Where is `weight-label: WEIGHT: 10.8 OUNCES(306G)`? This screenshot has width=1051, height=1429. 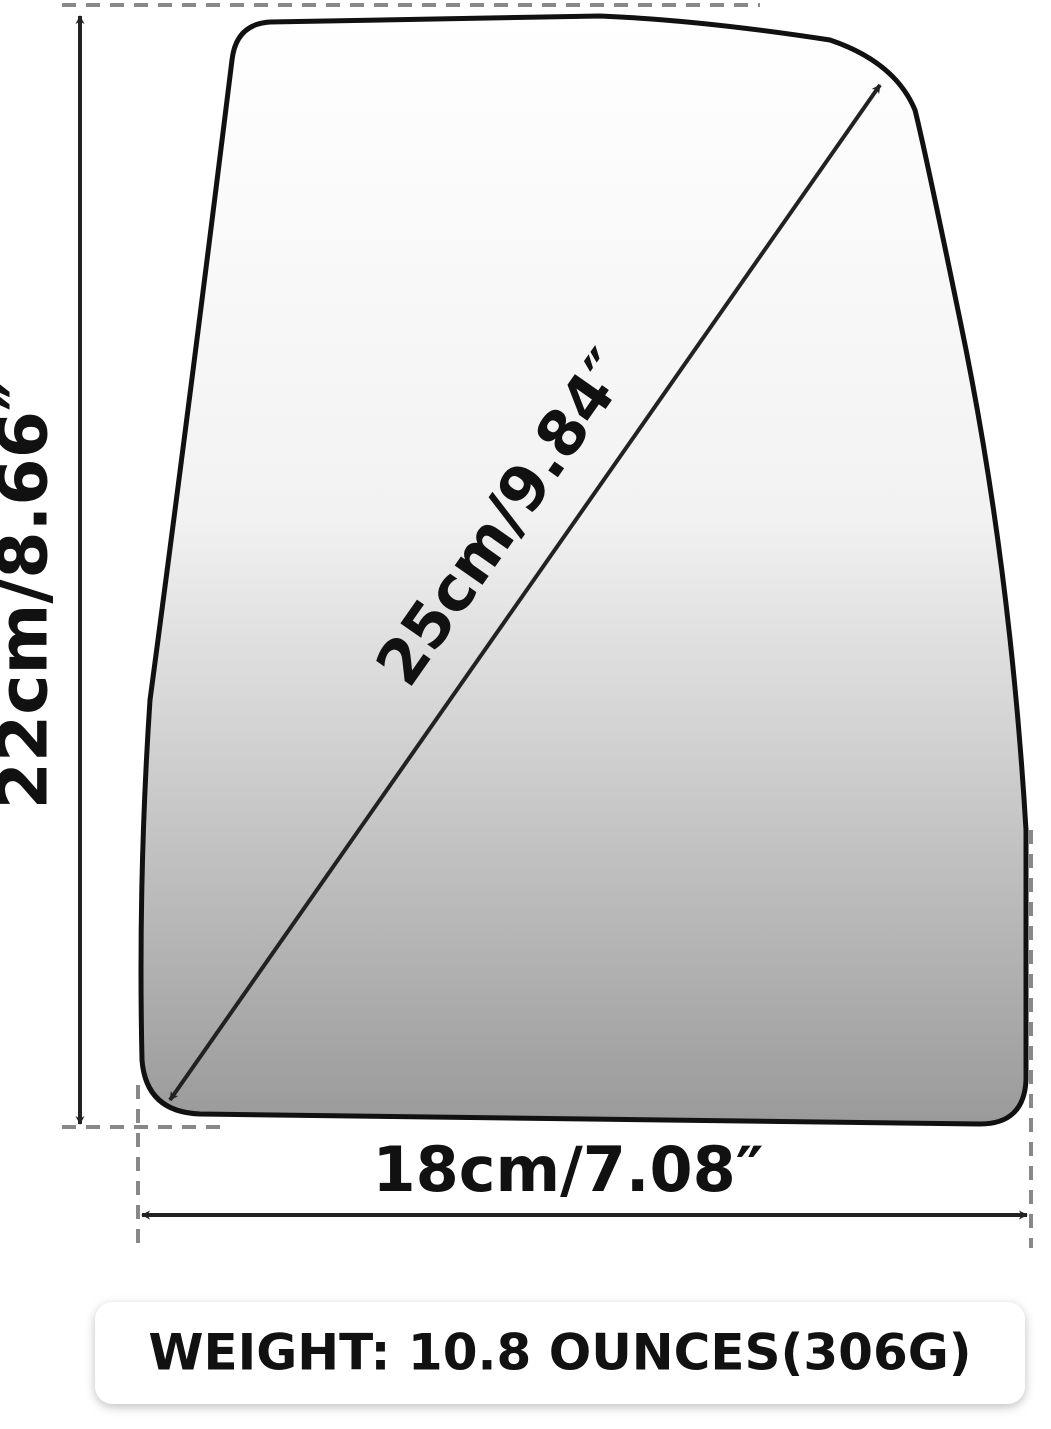
weight-label: WEIGHT: 10.8 OUNCES(306G) is located at coordinates (559, 1353).